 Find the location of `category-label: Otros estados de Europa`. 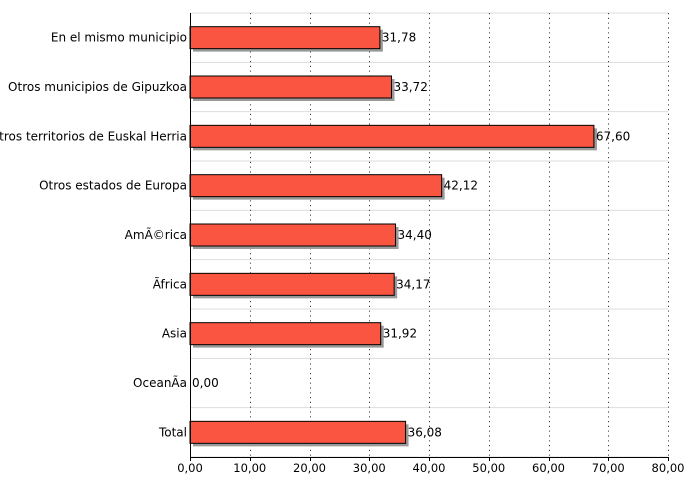

category-label: Otros estados de Europa is located at coordinates (113, 186).